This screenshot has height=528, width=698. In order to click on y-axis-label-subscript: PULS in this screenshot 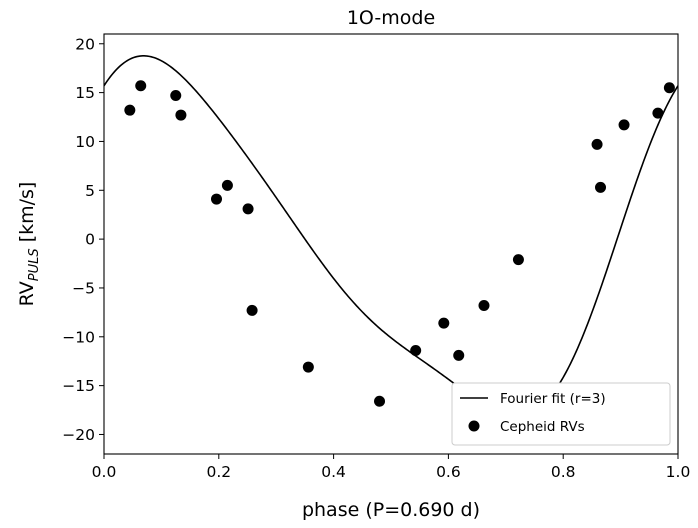, I will do `click(34, 264)`.